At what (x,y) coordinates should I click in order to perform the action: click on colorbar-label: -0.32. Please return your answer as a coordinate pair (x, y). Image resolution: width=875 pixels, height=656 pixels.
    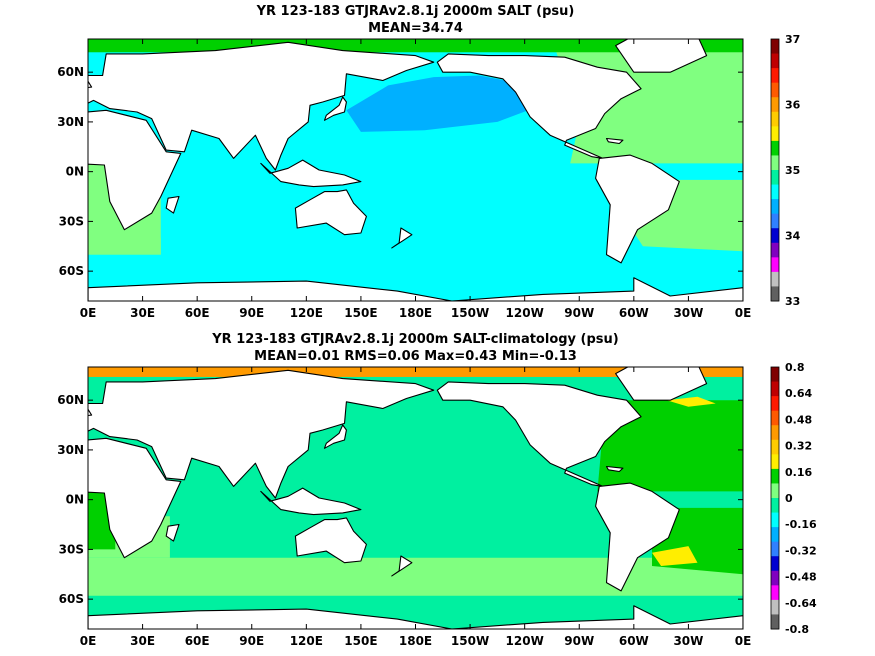
    Looking at the image, I should click on (801, 550).